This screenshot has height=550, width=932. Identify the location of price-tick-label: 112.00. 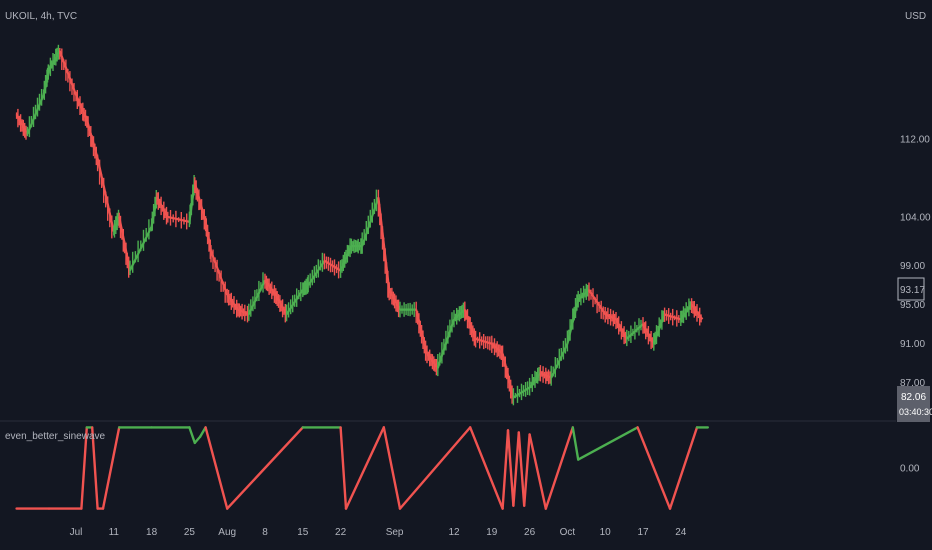
(915, 139).